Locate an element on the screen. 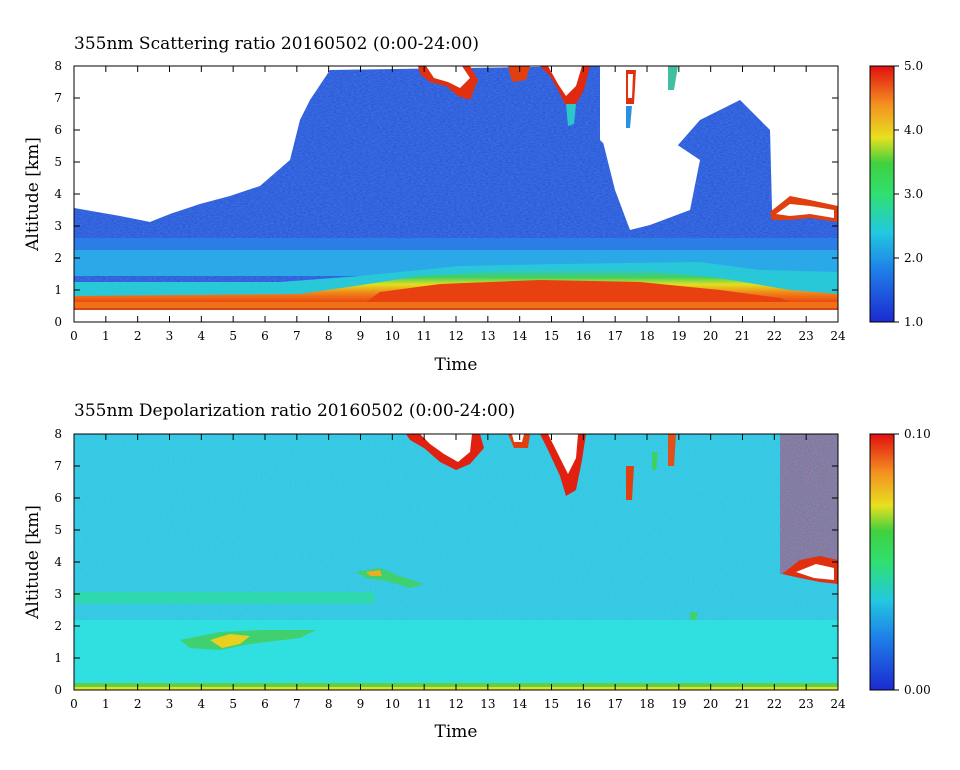  depolarization-colorbar is located at coordinates (882, 562).